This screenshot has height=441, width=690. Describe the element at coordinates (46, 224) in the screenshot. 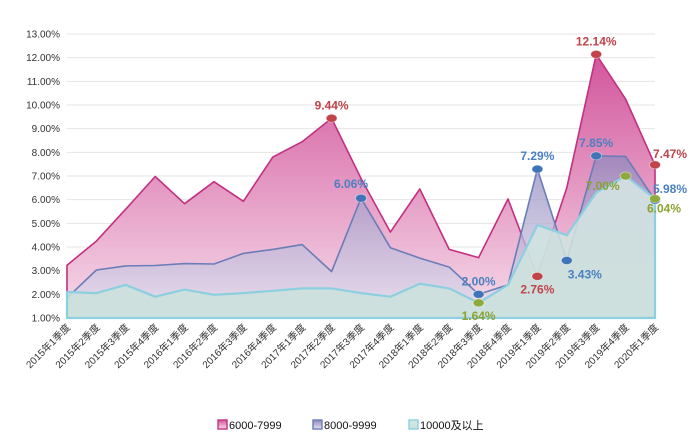

I see `y-tick-label: 5.00%` at that location.